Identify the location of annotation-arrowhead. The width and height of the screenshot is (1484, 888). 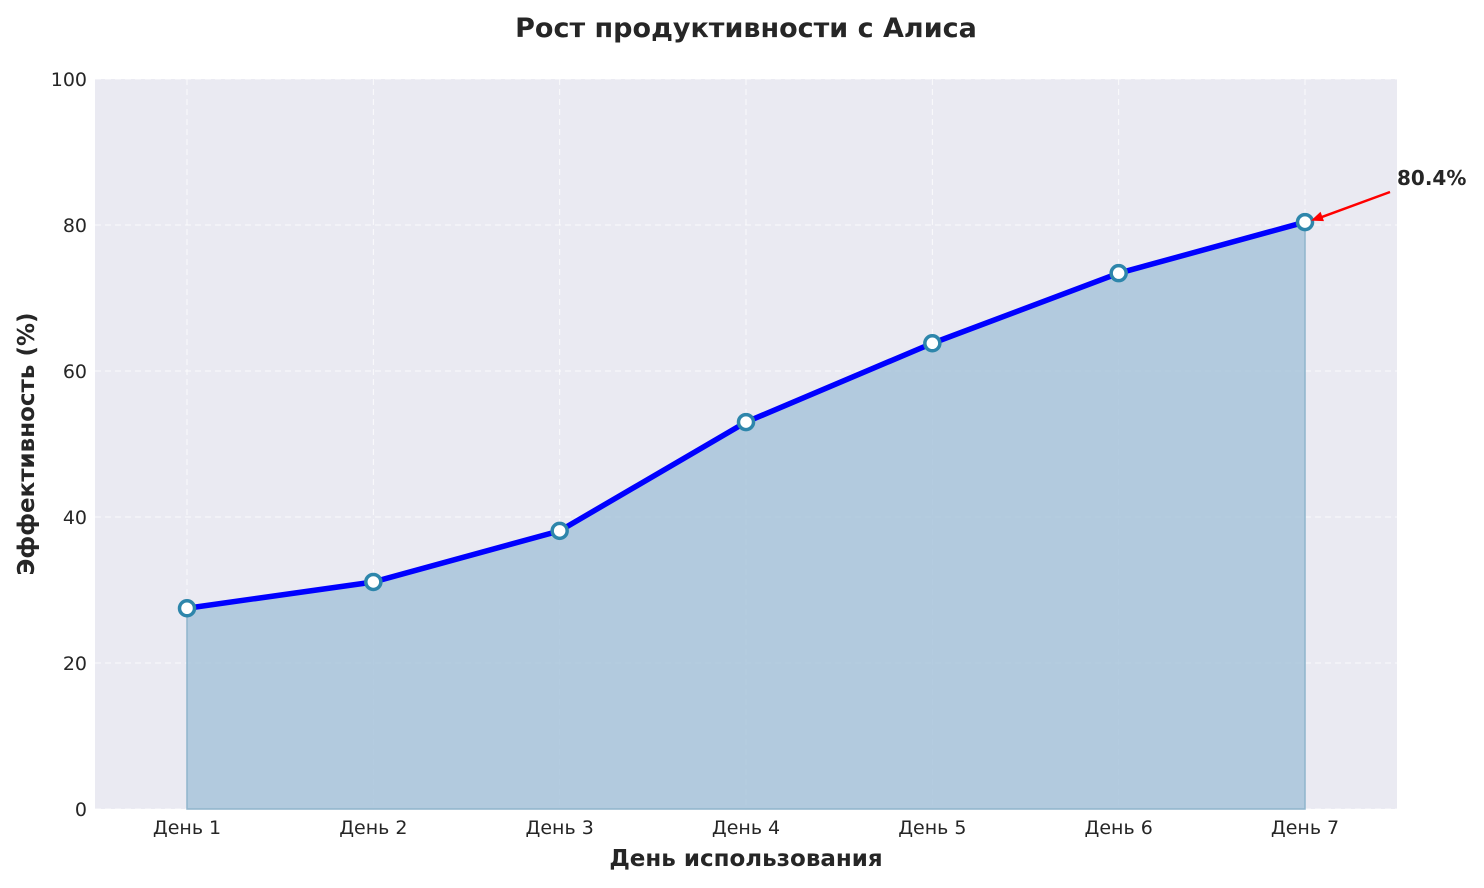
(1317, 216).